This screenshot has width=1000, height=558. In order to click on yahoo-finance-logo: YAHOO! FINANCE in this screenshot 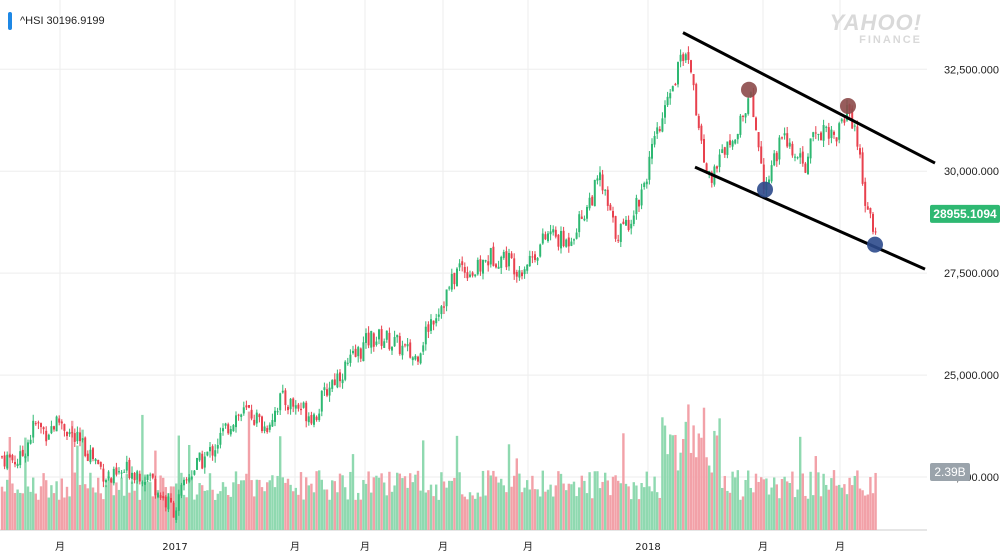, I will do `click(876, 28)`.